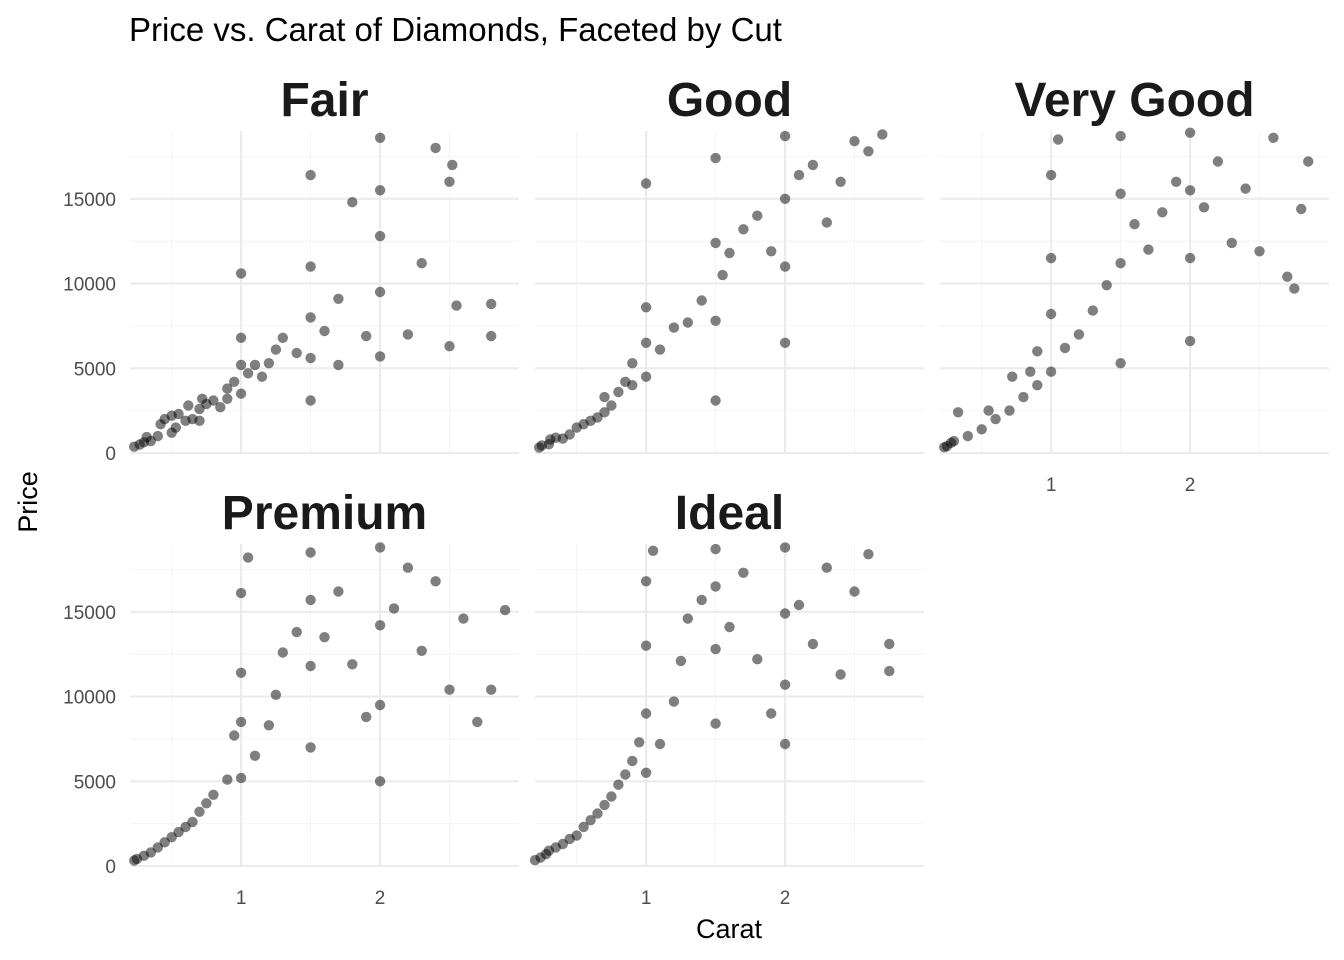 This screenshot has height=960, width=1344. I want to click on facet-panel: Very Good 1 2, so click(1134, 285).